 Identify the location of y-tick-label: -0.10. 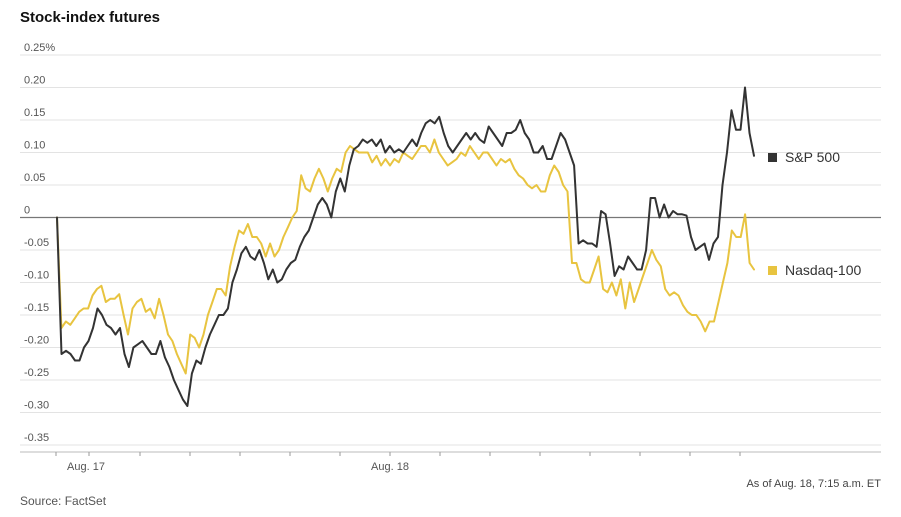
(36, 276).